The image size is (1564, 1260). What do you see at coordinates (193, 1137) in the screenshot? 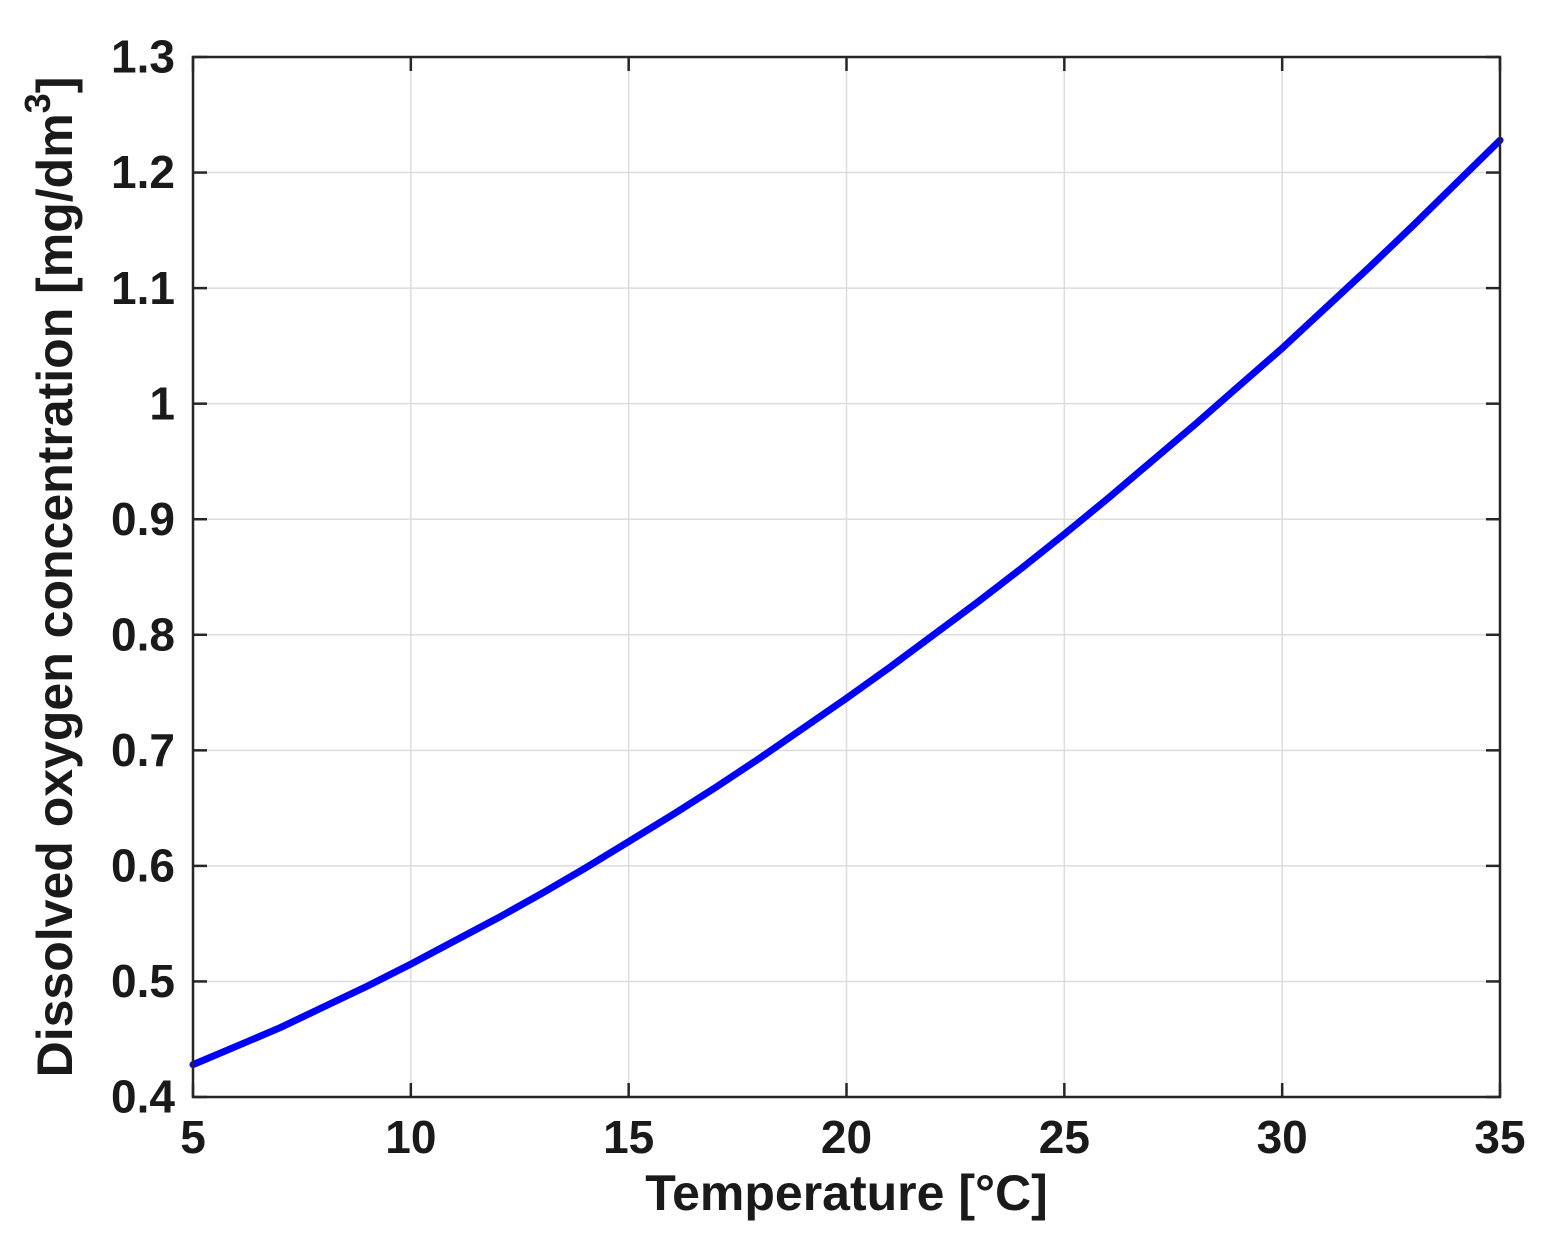
I see `x-tick-label: 5` at bounding box center [193, 1137].